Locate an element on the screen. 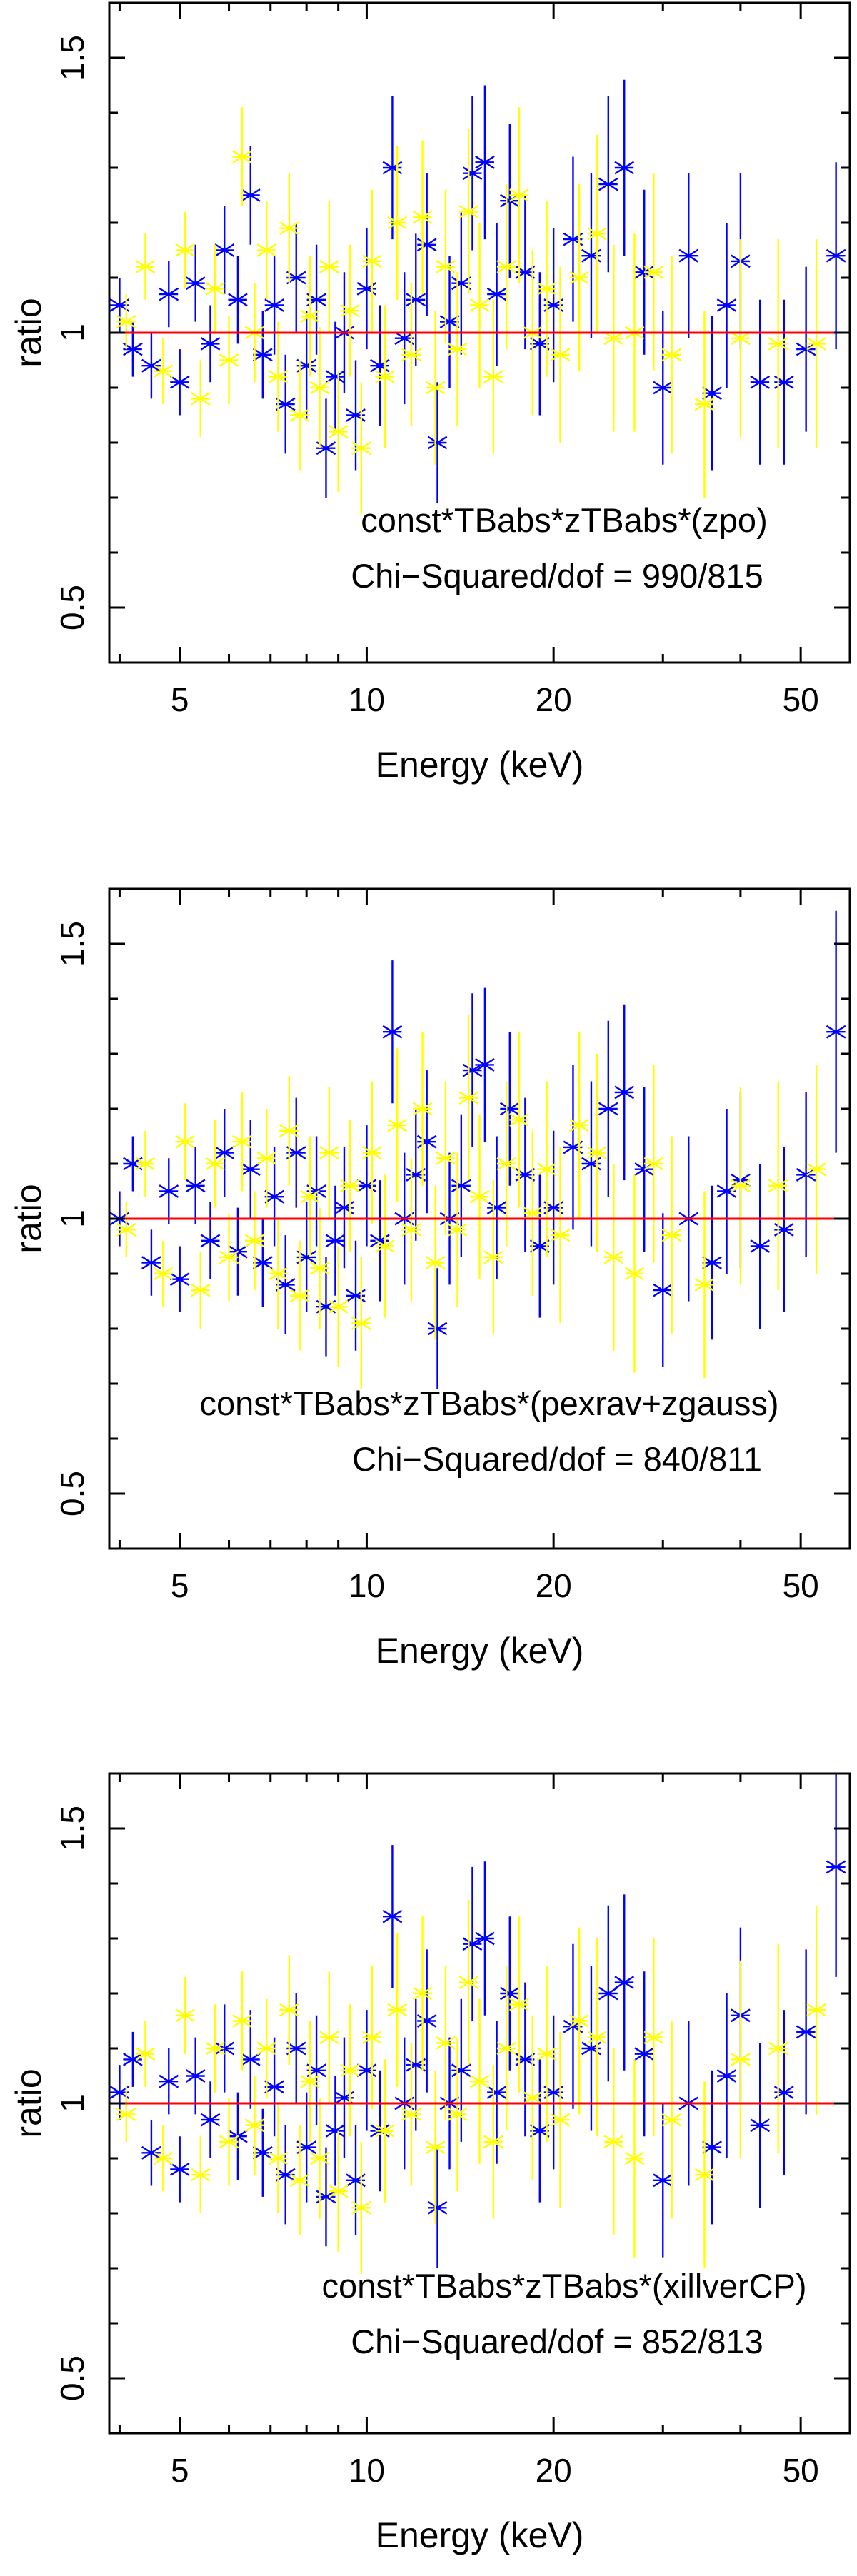 The height and width of the screenshot is (2576, 857). y-tick-label: 0.5 is located at coordinates (72, 1493).